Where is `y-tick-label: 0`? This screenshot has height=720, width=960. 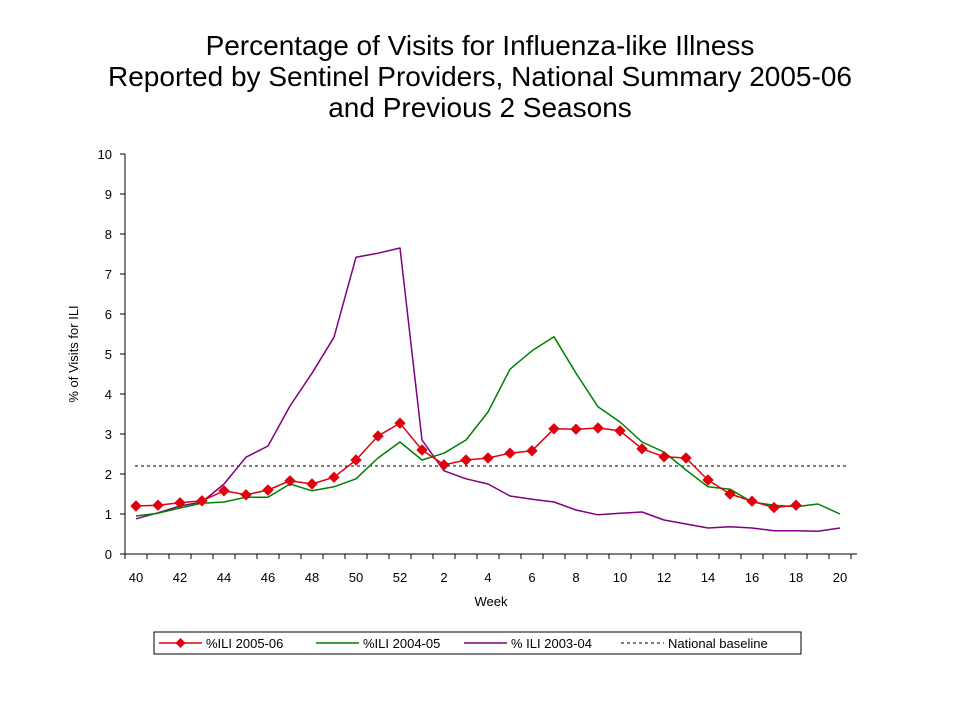 y-tick-label: 0 is located at coordinates (108, 554).